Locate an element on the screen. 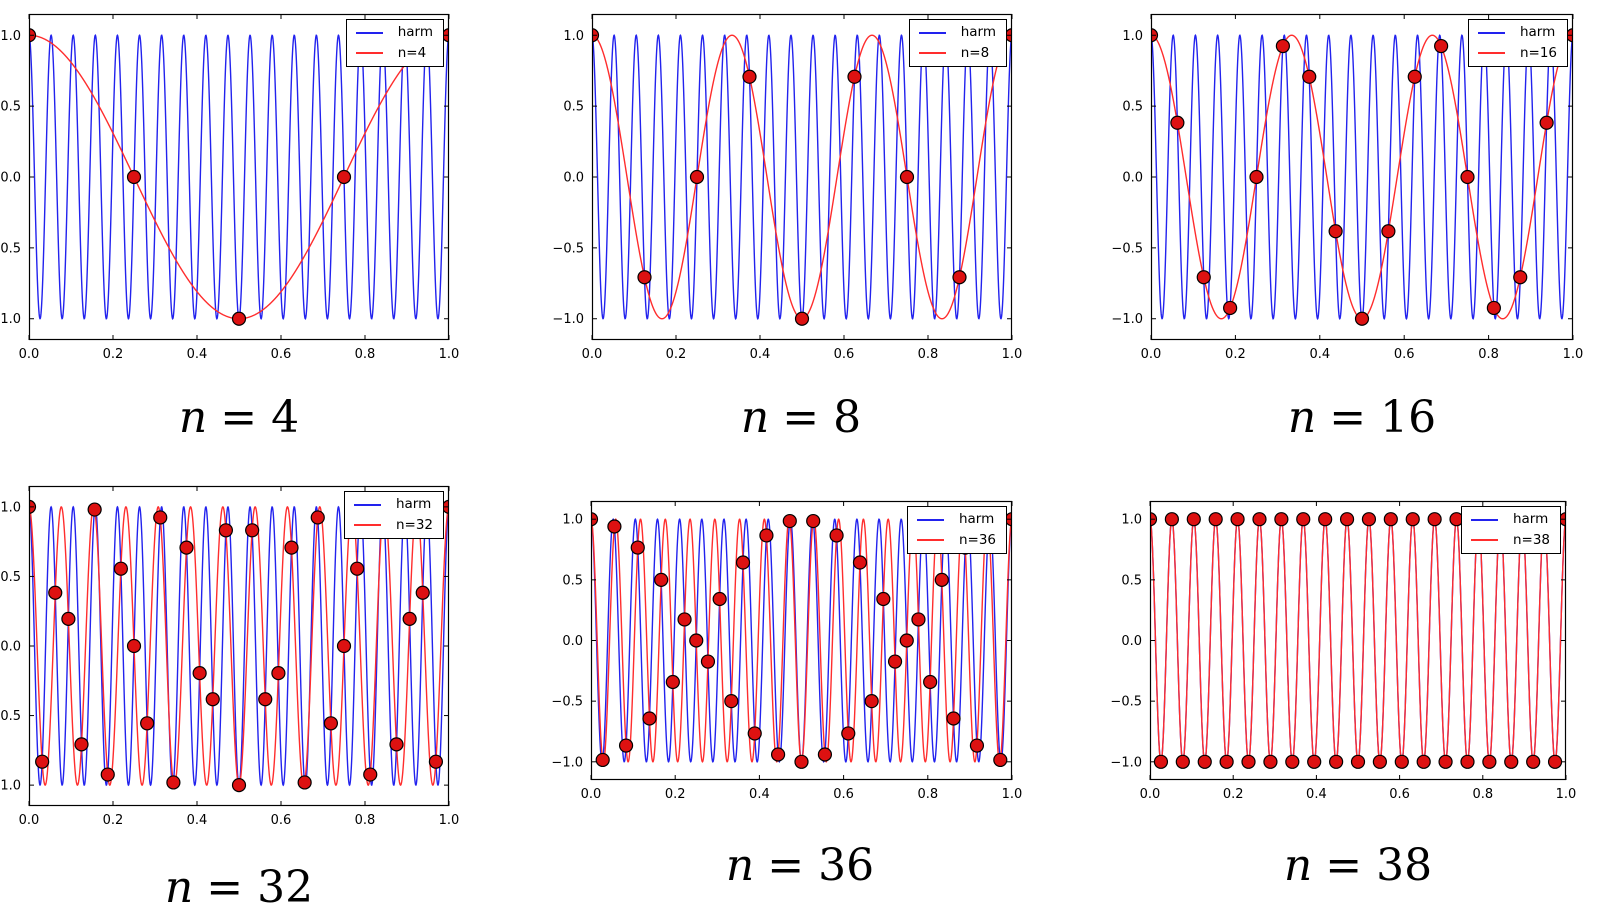 The image size is (1617, 922). caption-value: = 16 is located at coordinates (1383, 417).